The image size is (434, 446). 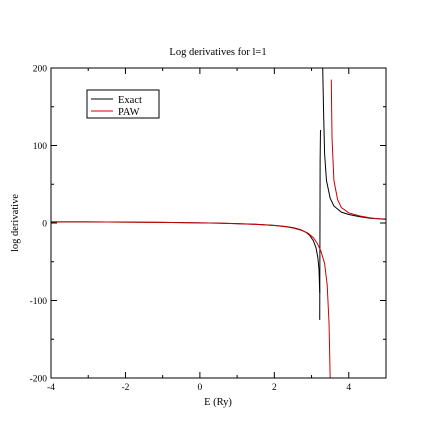 I want to click on legend-label-exact: Exact, so click(x=130, y=100).